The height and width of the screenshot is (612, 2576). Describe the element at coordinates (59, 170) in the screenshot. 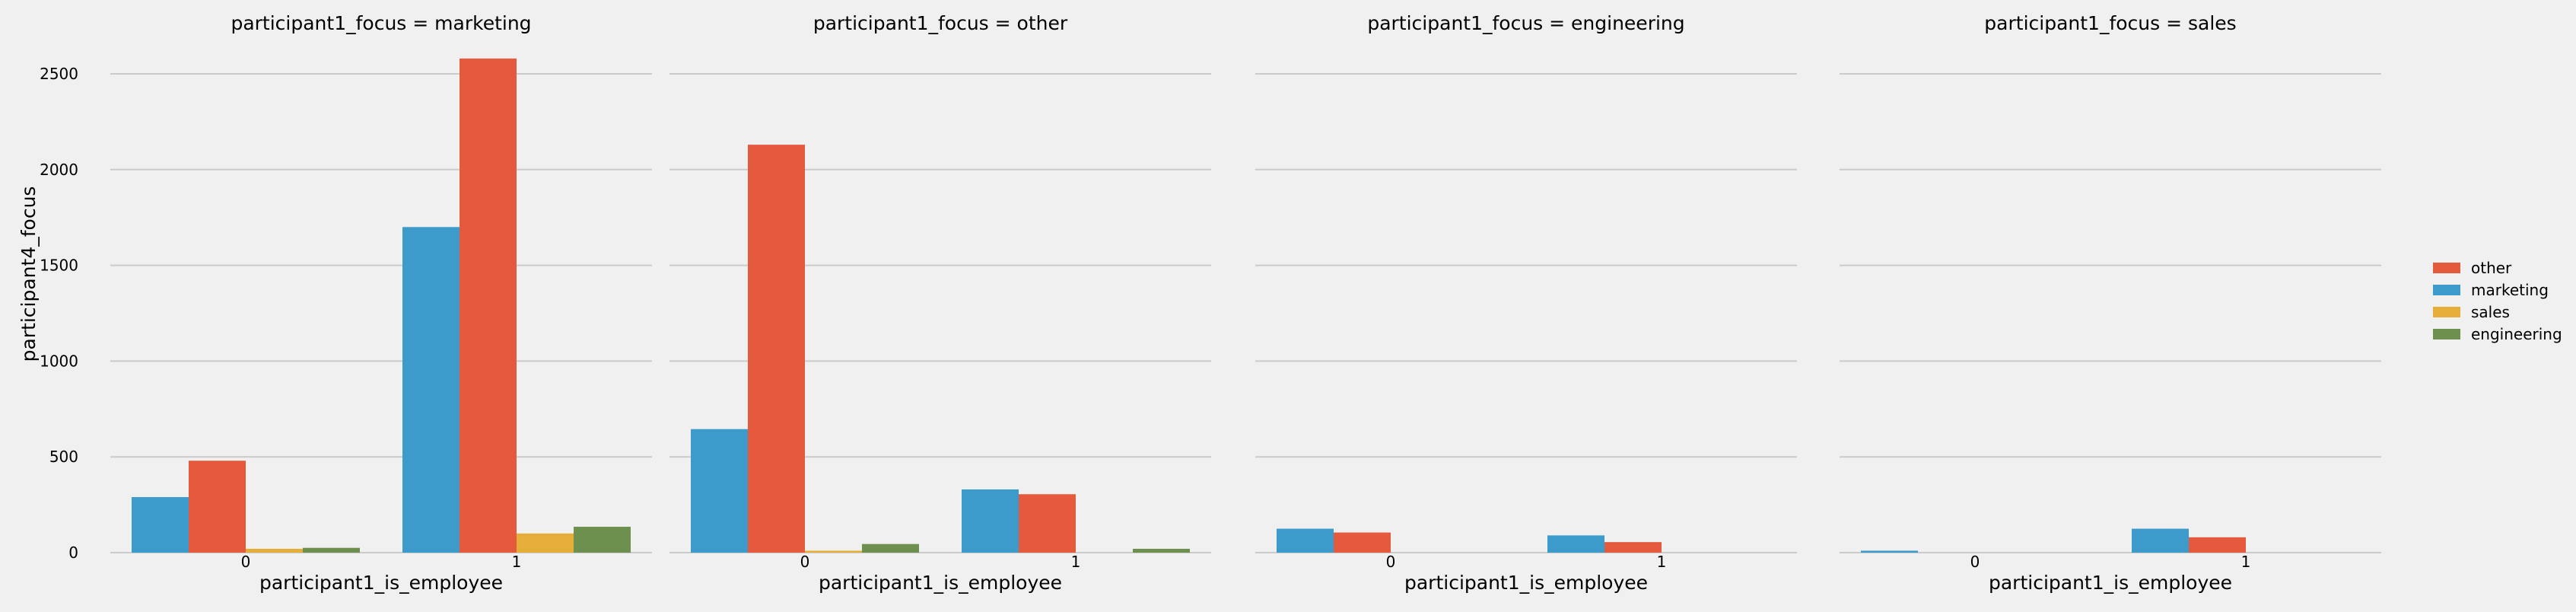

I see `y-tick-label: 2000` at that location.